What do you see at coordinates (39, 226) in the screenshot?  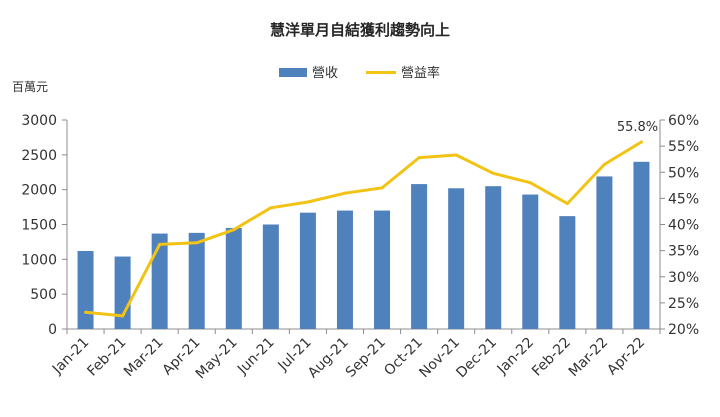 I see `left-tick-label: 1500` at bounding box center [39, 226].